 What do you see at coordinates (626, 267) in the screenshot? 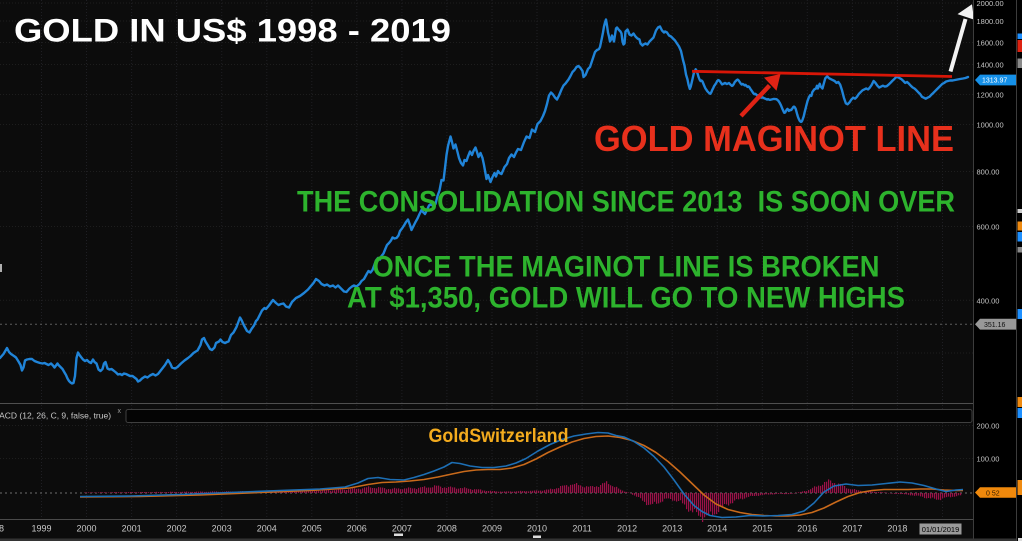
I see `svg-text:ONCE THE MAGINOT LINE IS BROKE: ONCE THE MAGINOT LINE IS BROKEN` at bounding box center [626, 267].